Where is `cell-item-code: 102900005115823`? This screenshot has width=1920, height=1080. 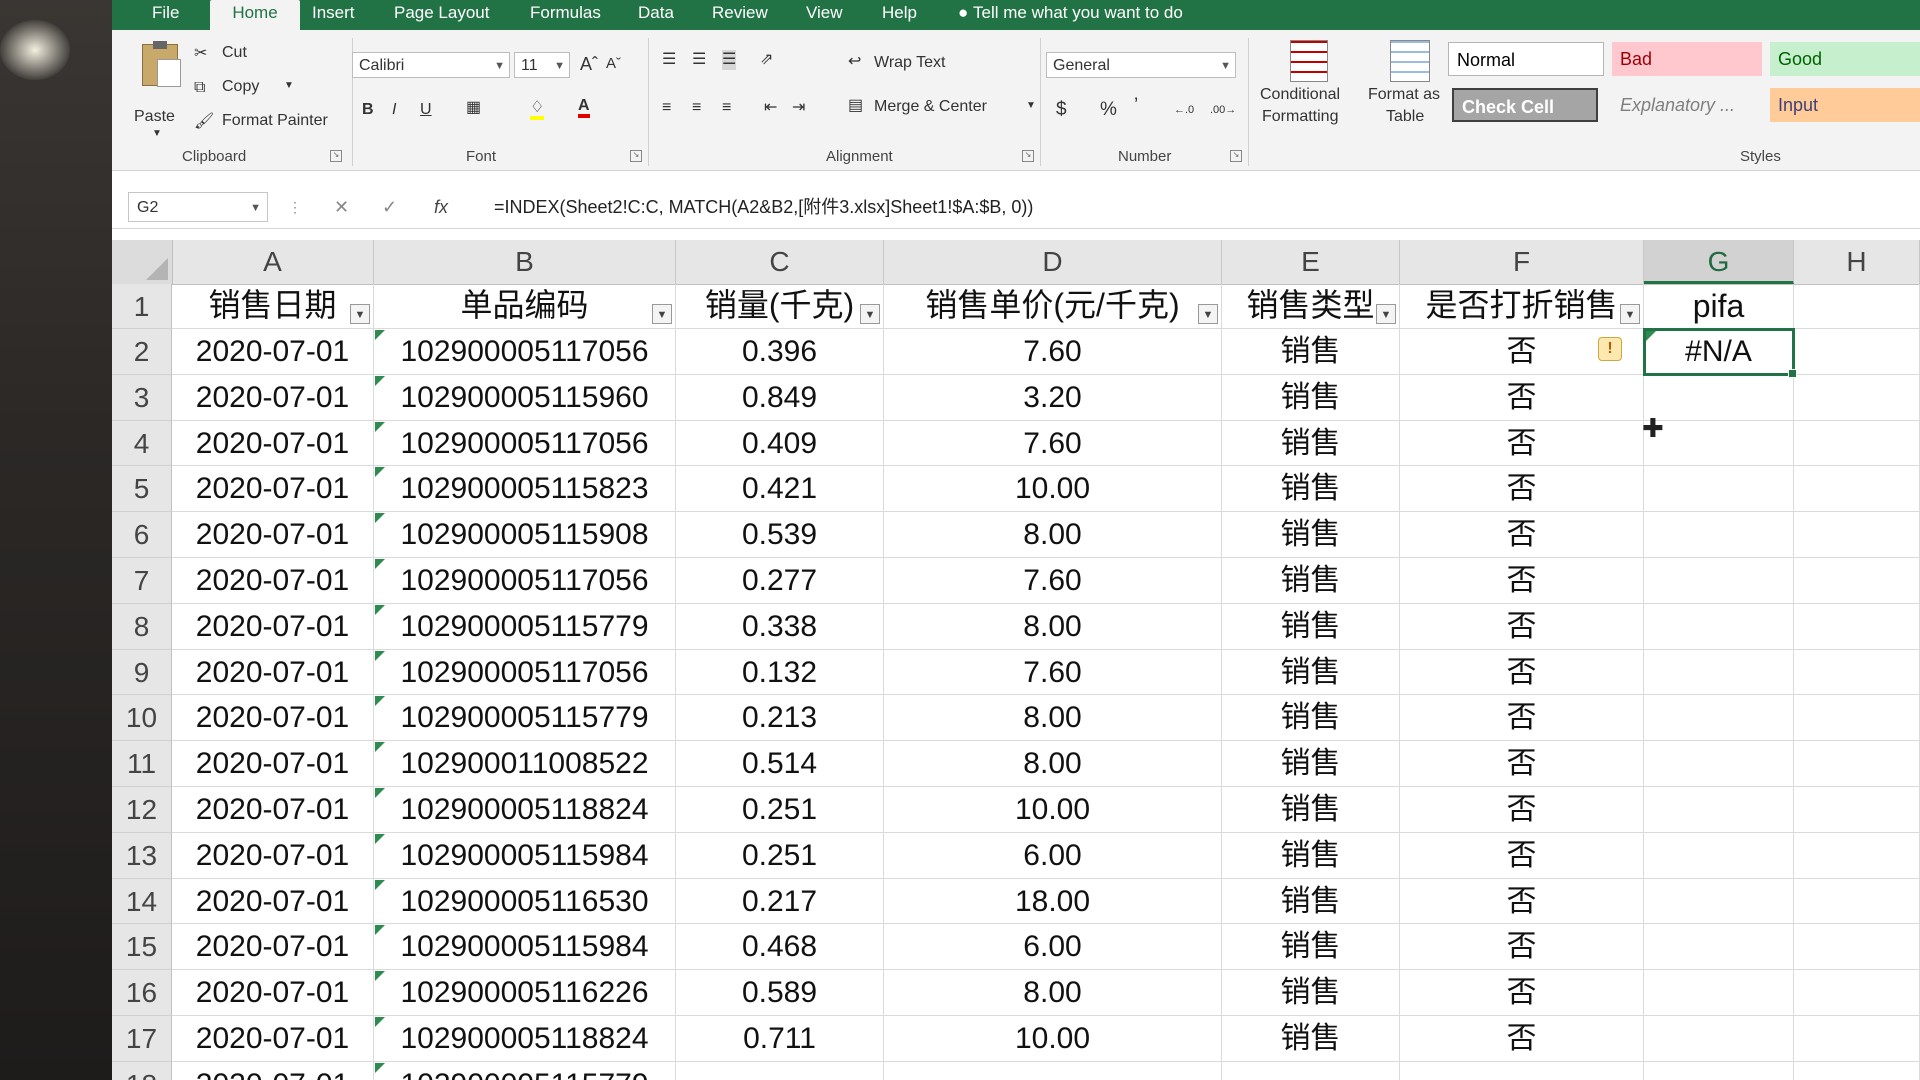
cell-item-code: 102900005115823 is located at coordinates (525, 489).